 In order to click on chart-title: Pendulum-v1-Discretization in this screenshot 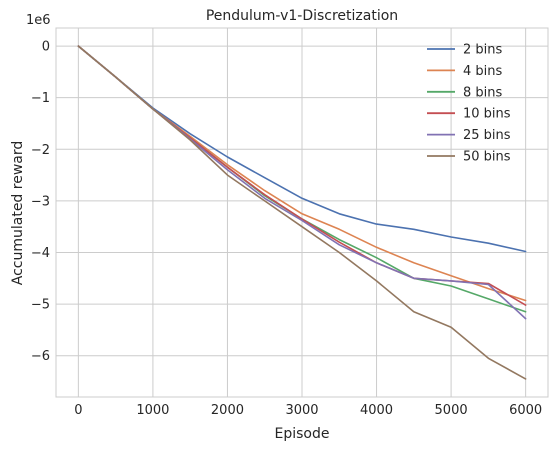, I will do `click(302, 16)`.